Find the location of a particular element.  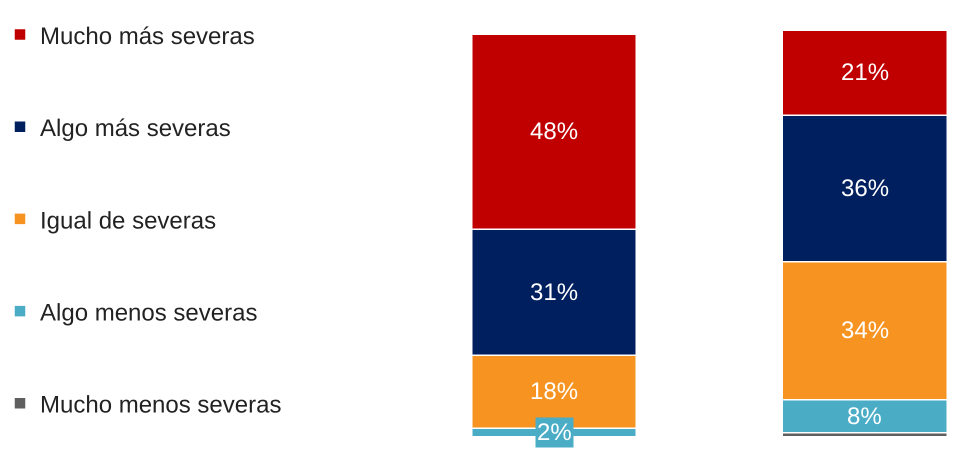

legend-label: Algo menos severas is located at coordinates (149, 312).